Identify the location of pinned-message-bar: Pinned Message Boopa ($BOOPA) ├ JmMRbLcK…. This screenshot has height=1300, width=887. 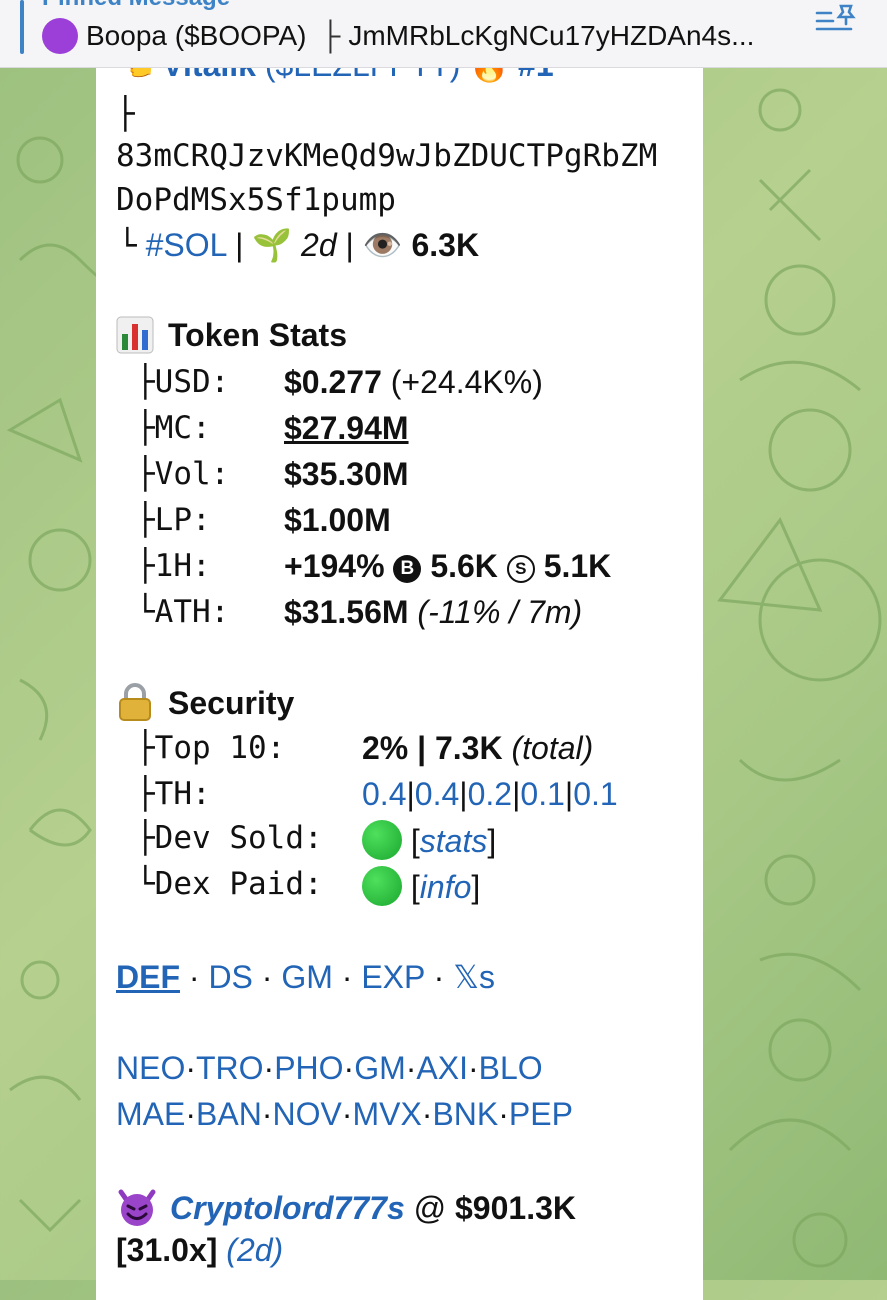
(443, 34).